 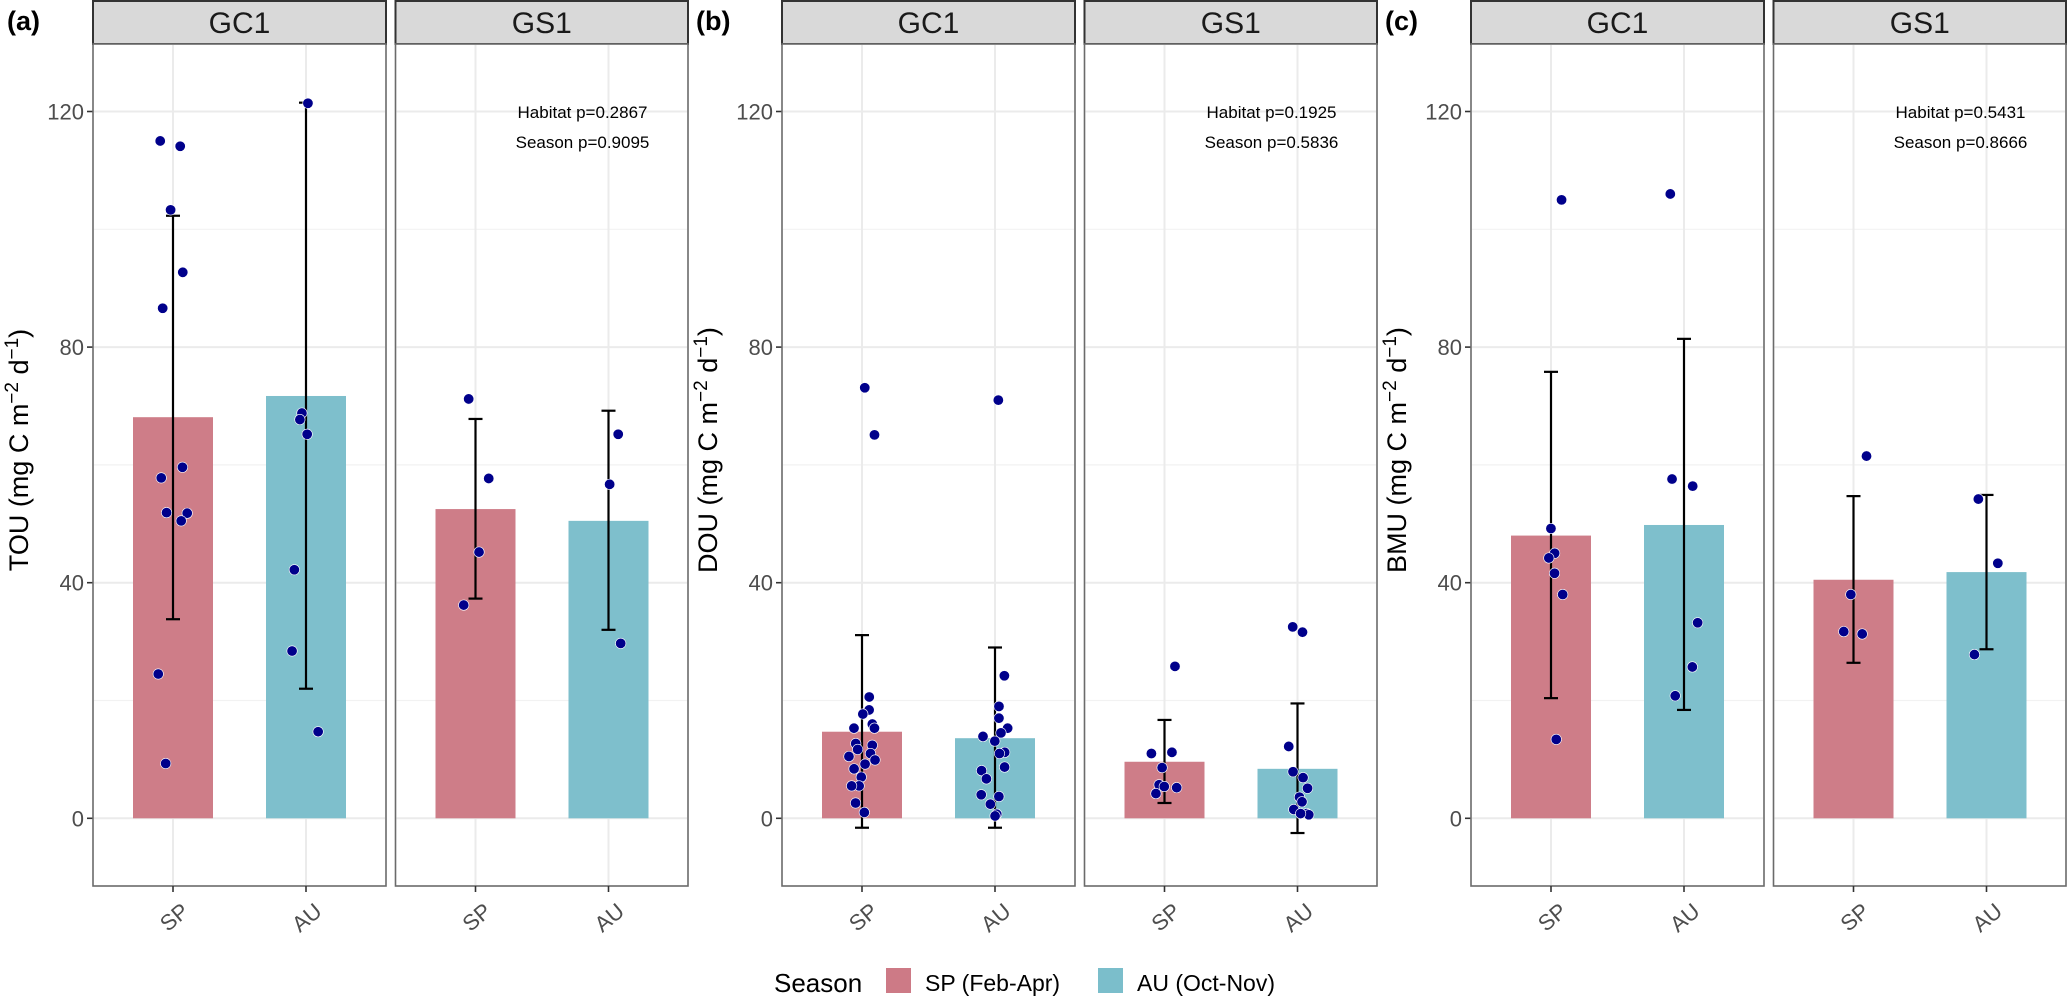 I want to click on p-value-annotation: Season p=0.5836, so click(x=1272, y=142).